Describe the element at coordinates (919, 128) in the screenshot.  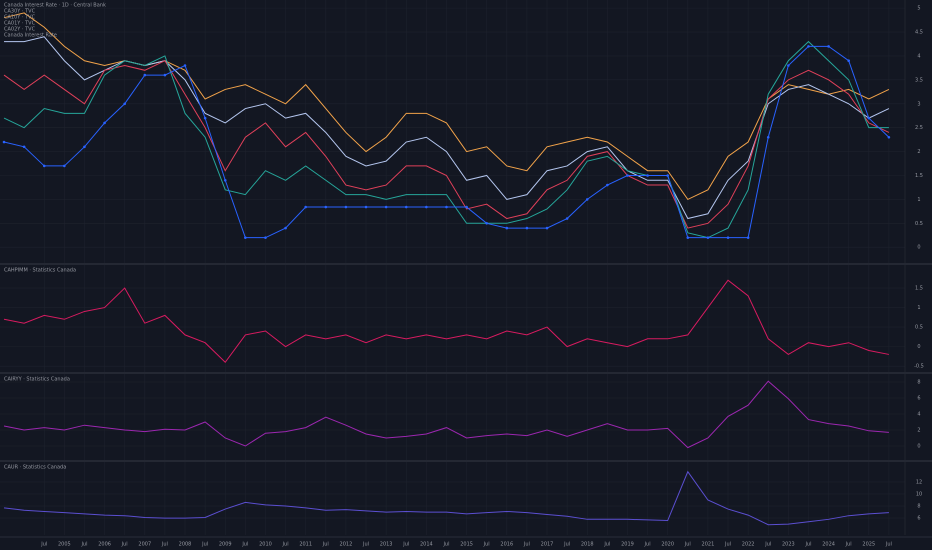
I see `y-tick-label: 2.5` at that location.